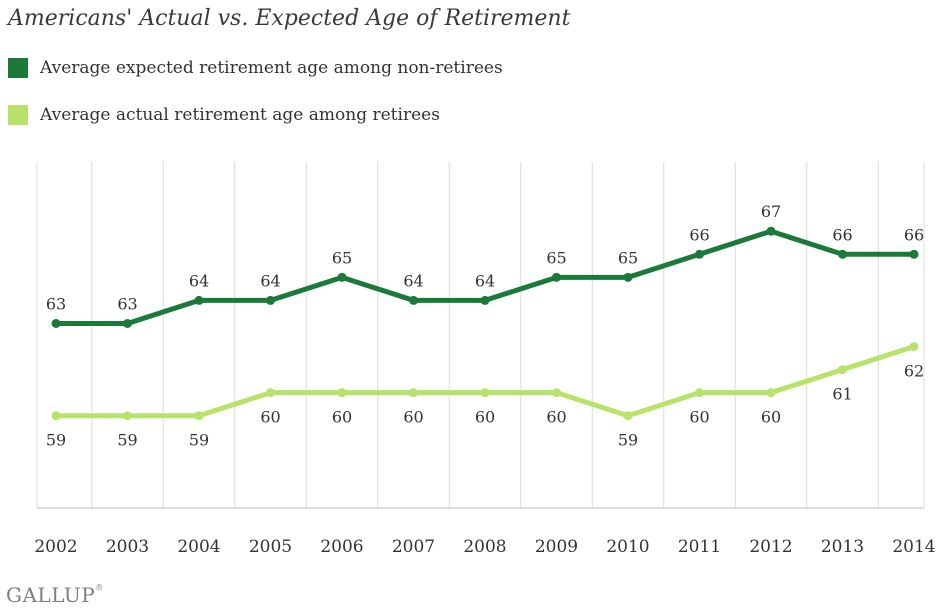  I want to click on x-tick-label-2008: 2008, so click(484, 547).